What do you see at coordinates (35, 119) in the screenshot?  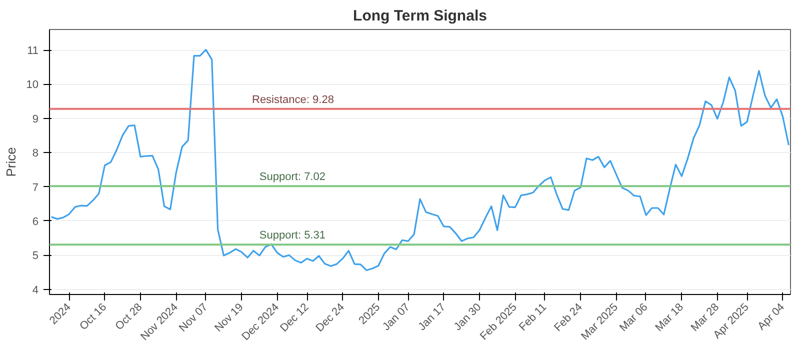 I see `y-tick-label: 9` at bounding box center [35, 119].